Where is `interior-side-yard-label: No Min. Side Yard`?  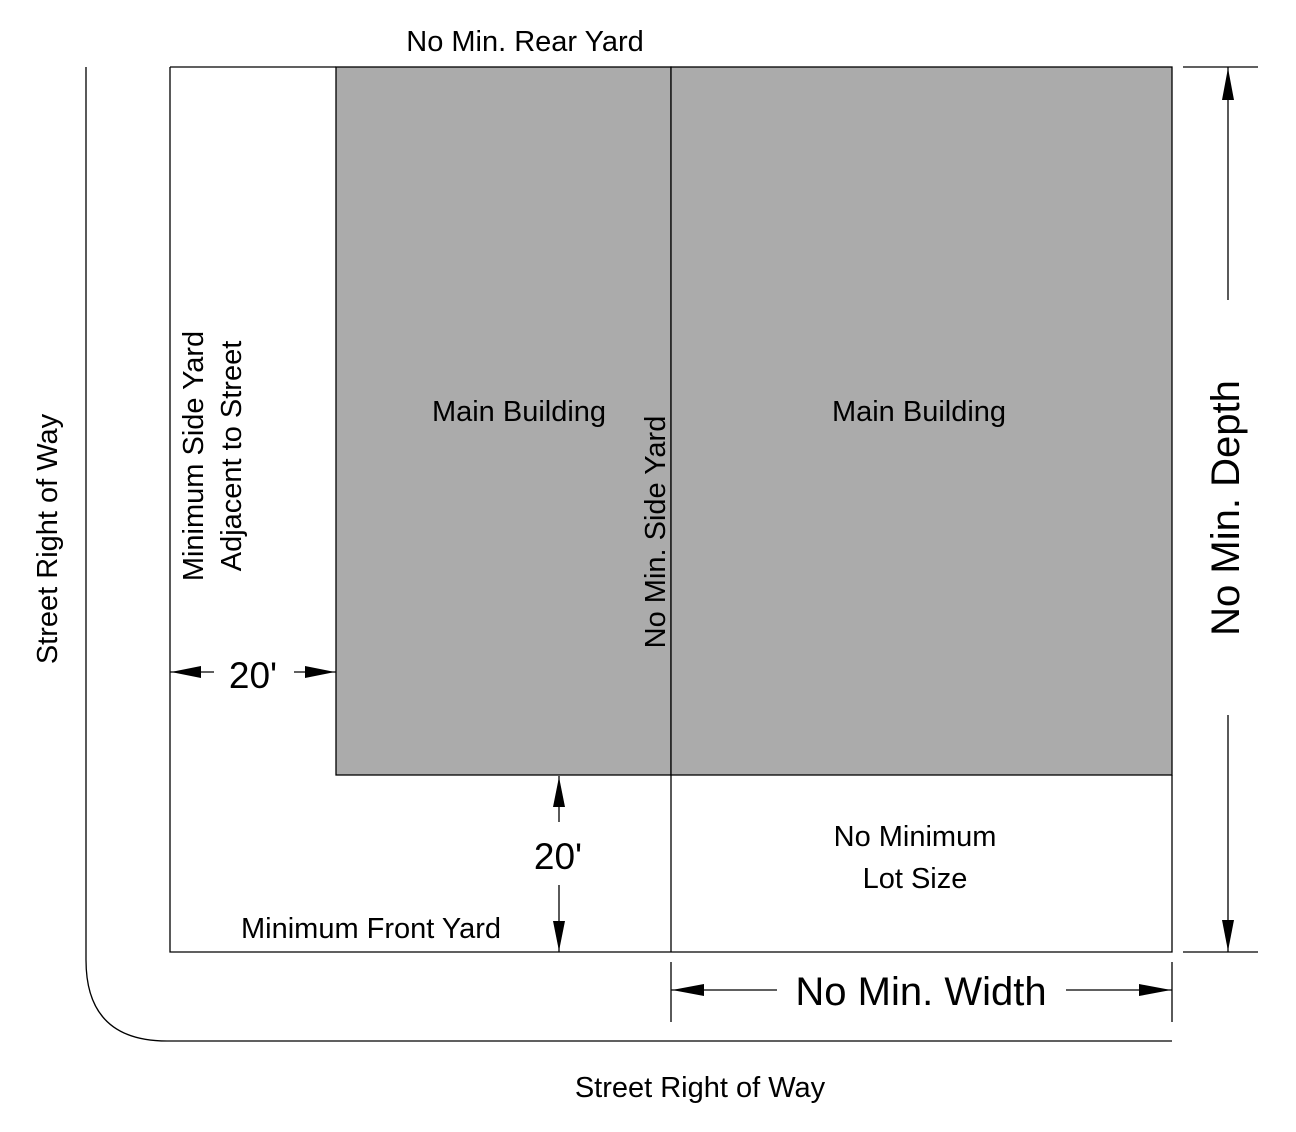
interior-side-yard-label: No Min. Side Yard is located at coordinates (656, 532).